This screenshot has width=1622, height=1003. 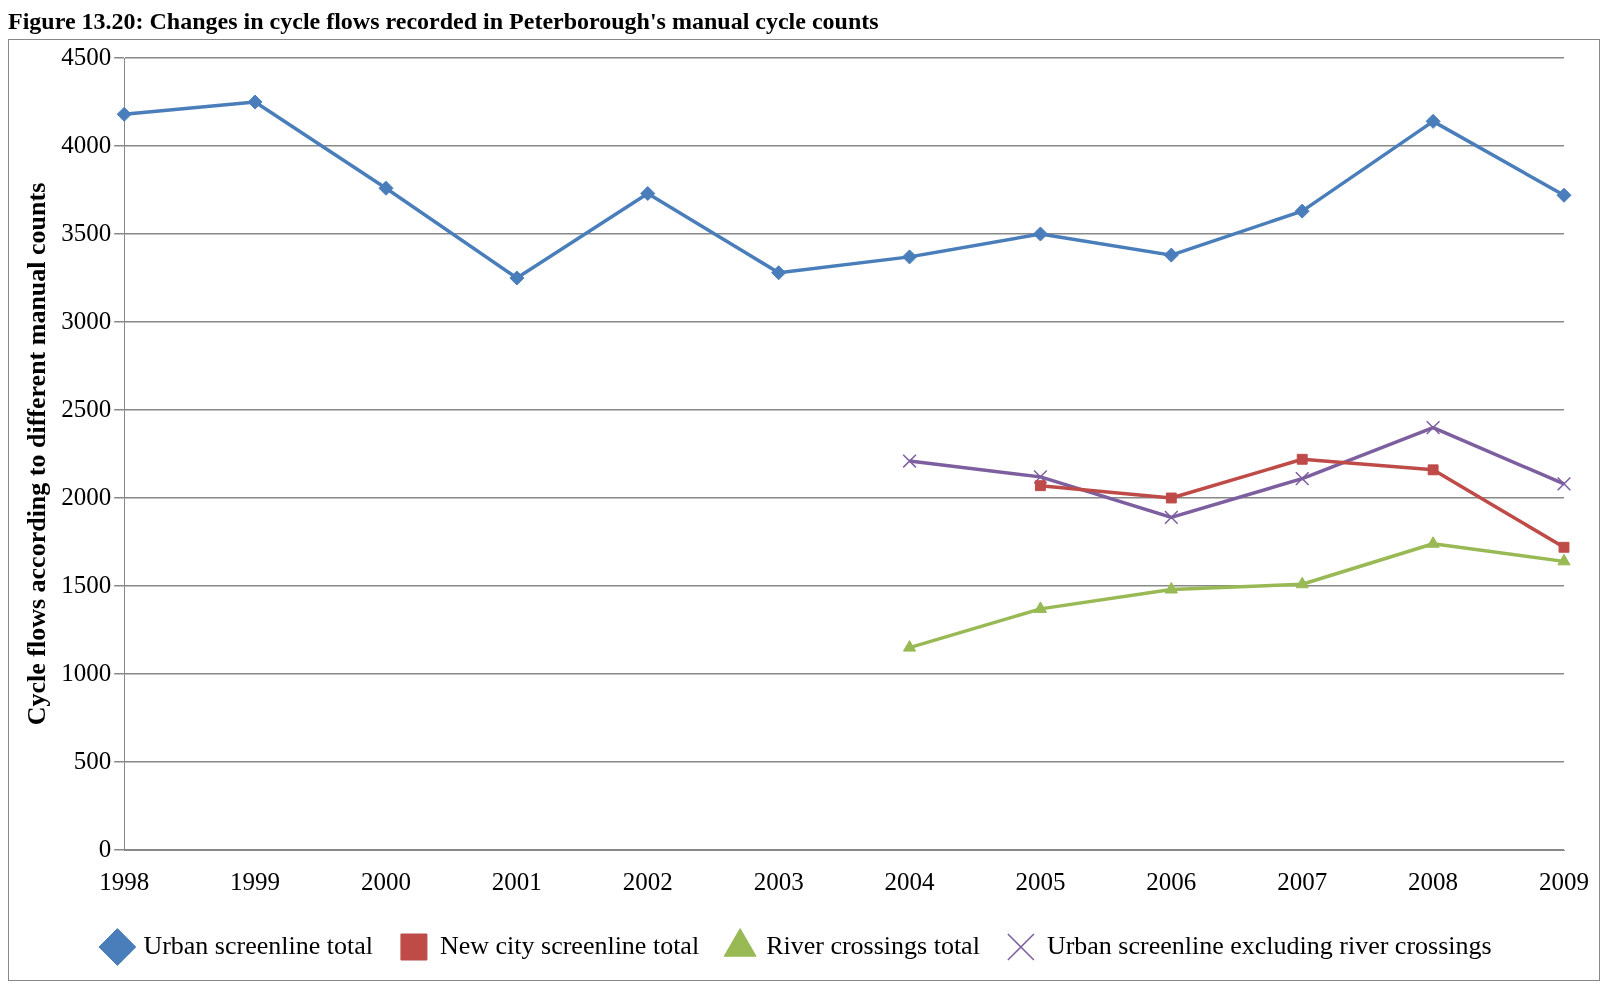 What do you see at coordinates (778, 881) in the screenshot?
I see `x-tick-label: 2003` at bounding box center [778, 881].